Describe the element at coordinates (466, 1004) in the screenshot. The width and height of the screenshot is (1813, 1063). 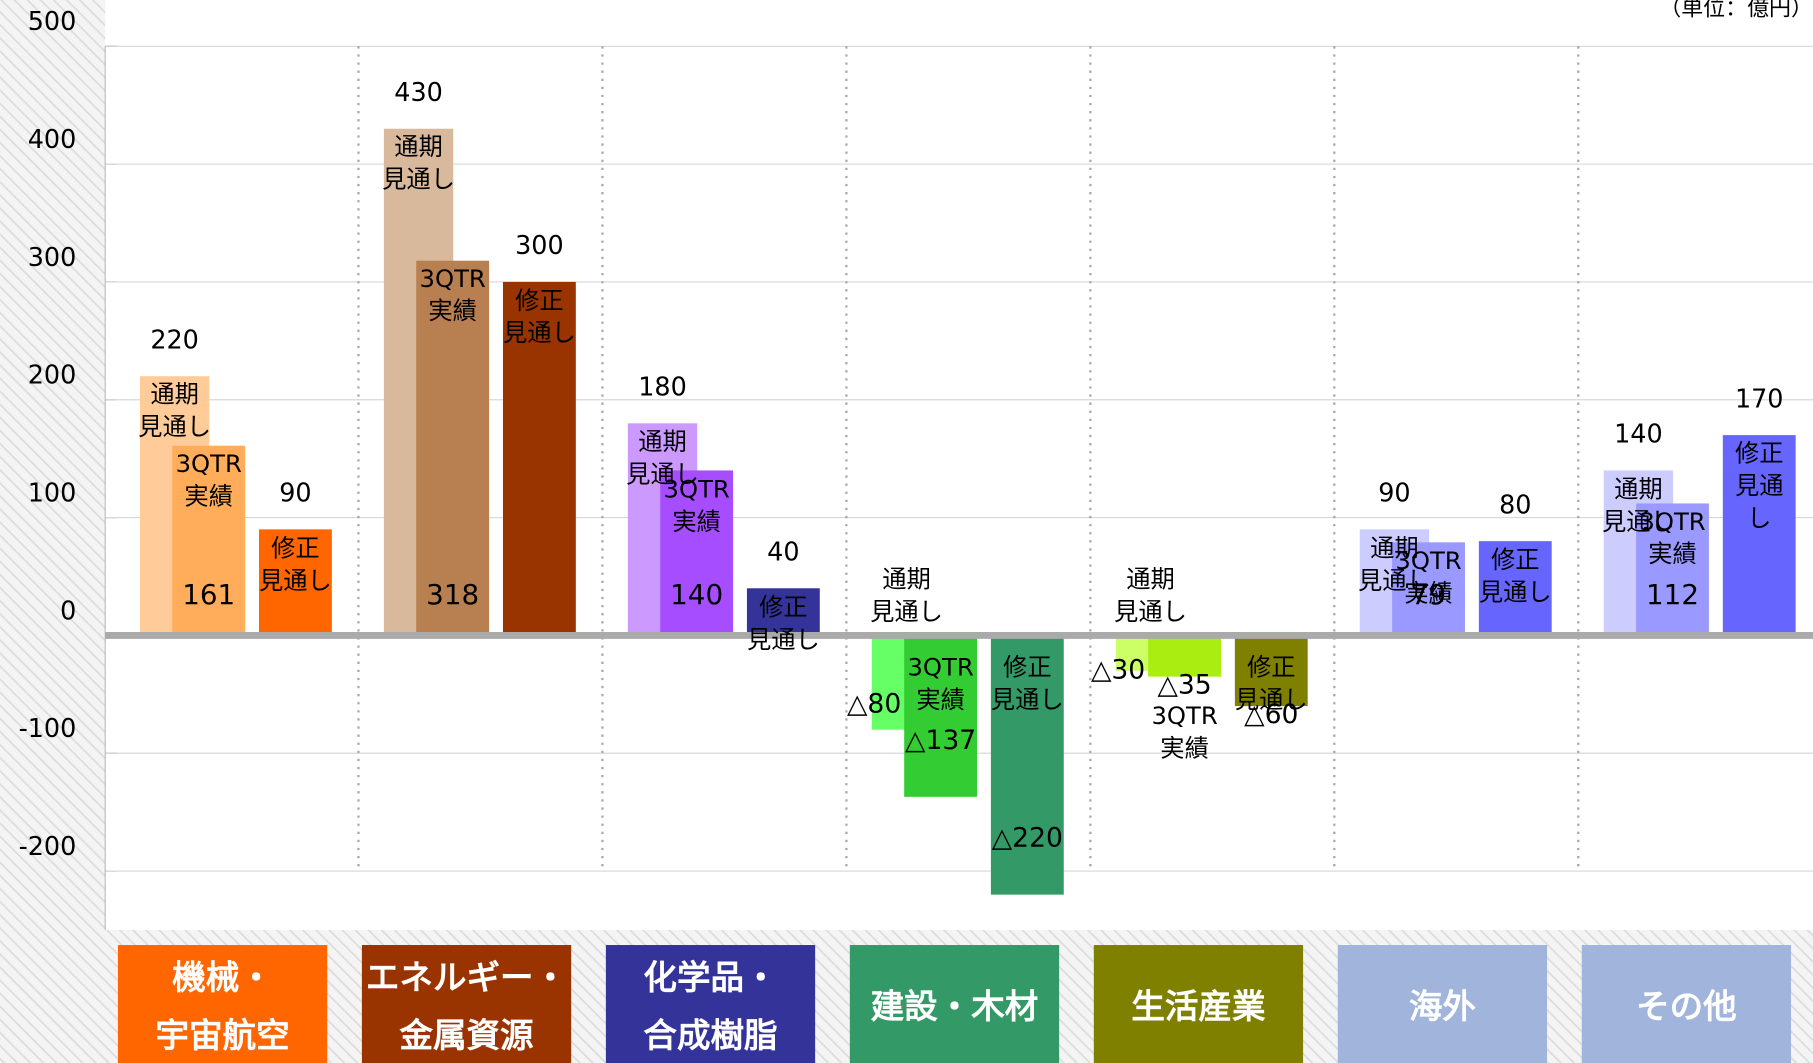
I see `category-label: エネルギー・ 金属資源` at that location.